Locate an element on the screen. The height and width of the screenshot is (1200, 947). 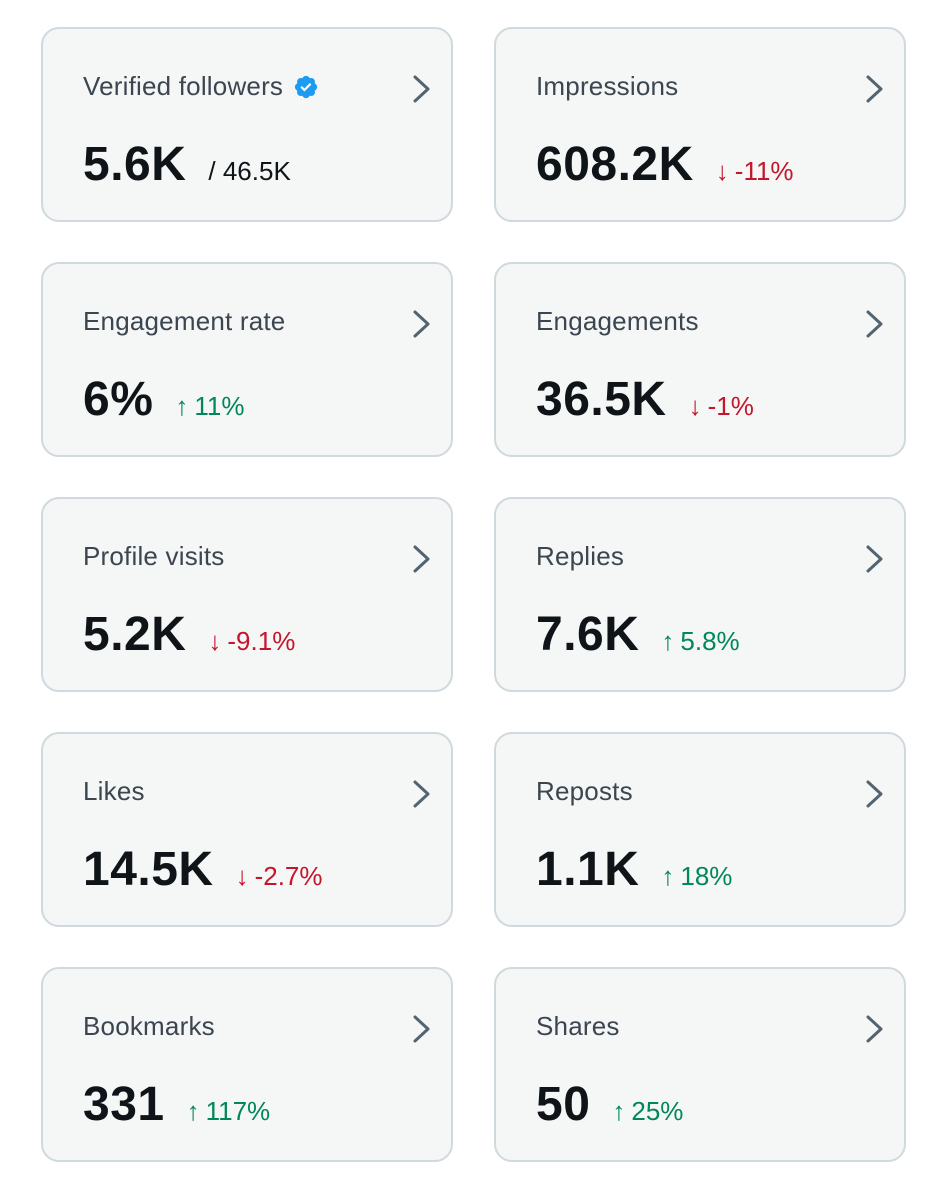
change-percent: -11% is located at coordinates (764, 171).